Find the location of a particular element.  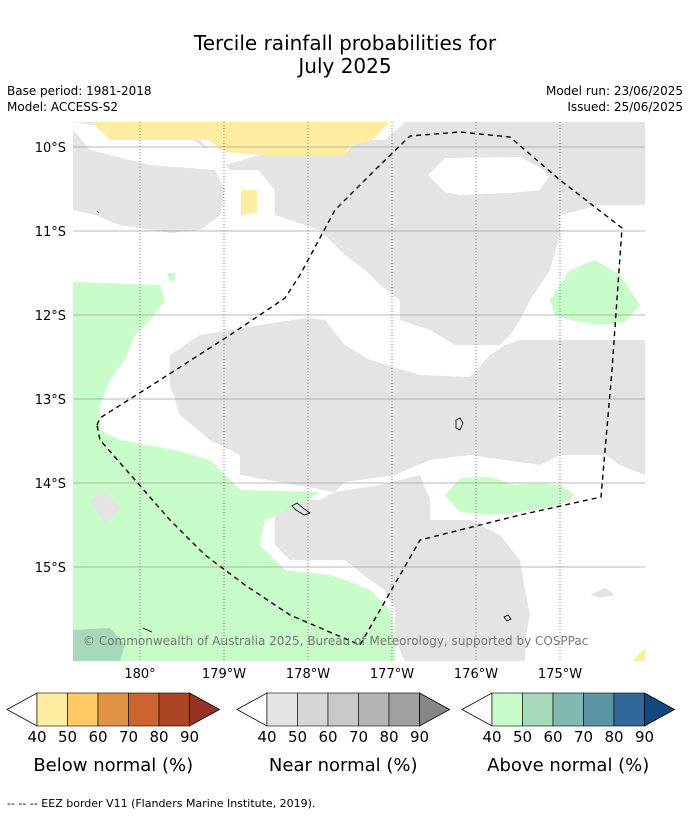

lat-tick-label: 13°S is located at coordinates (50, 400).